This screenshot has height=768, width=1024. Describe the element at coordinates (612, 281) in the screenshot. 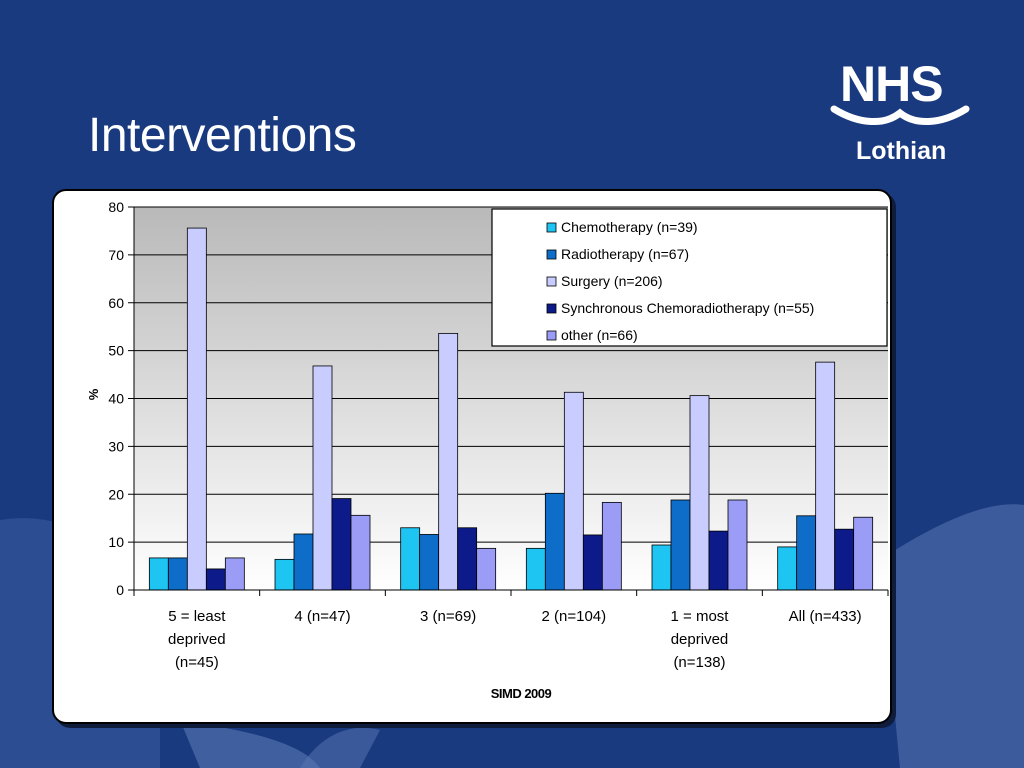

I see `legend-label: Surgery (n=206)` at that location.